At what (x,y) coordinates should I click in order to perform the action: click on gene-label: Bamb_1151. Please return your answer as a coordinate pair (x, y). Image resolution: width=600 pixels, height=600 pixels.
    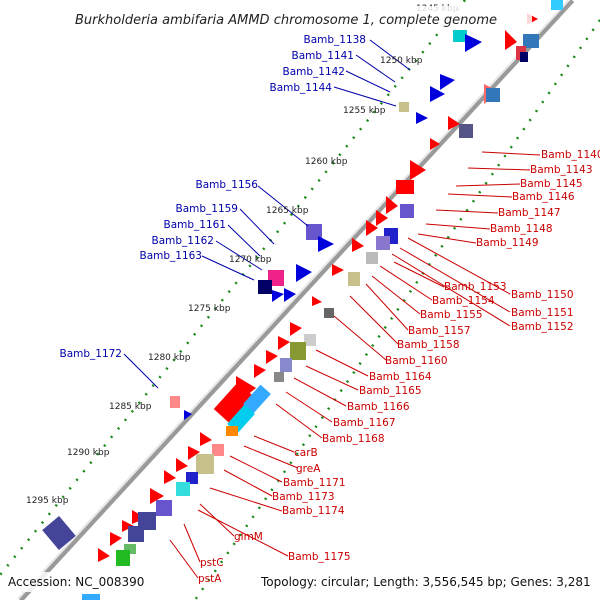
    Looking at the image, I should click on (542, 313).